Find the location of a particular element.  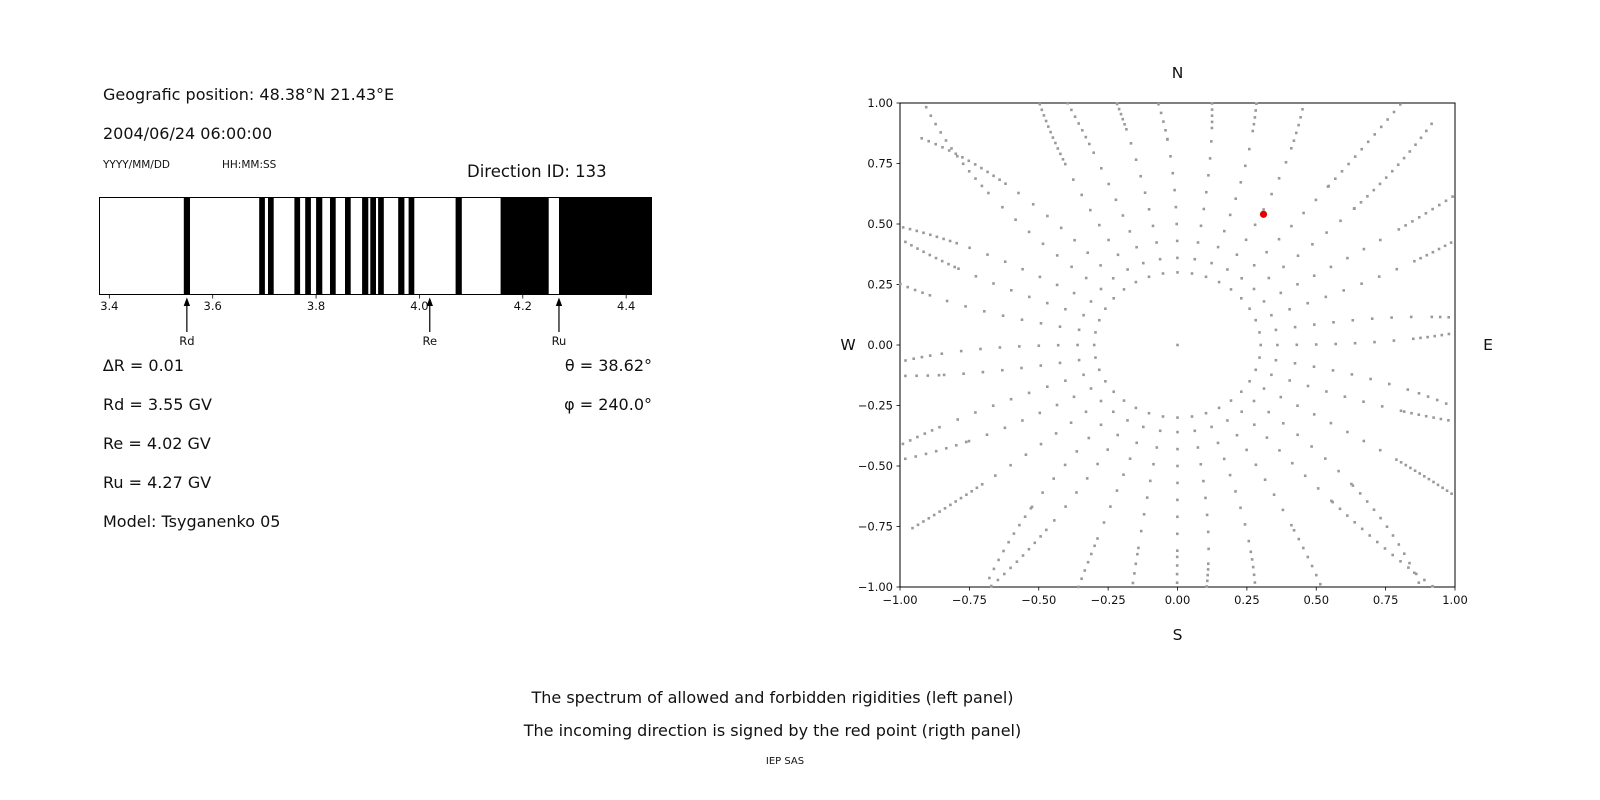

x-tick-label: 3.6 is located at coordinates (213, 306).